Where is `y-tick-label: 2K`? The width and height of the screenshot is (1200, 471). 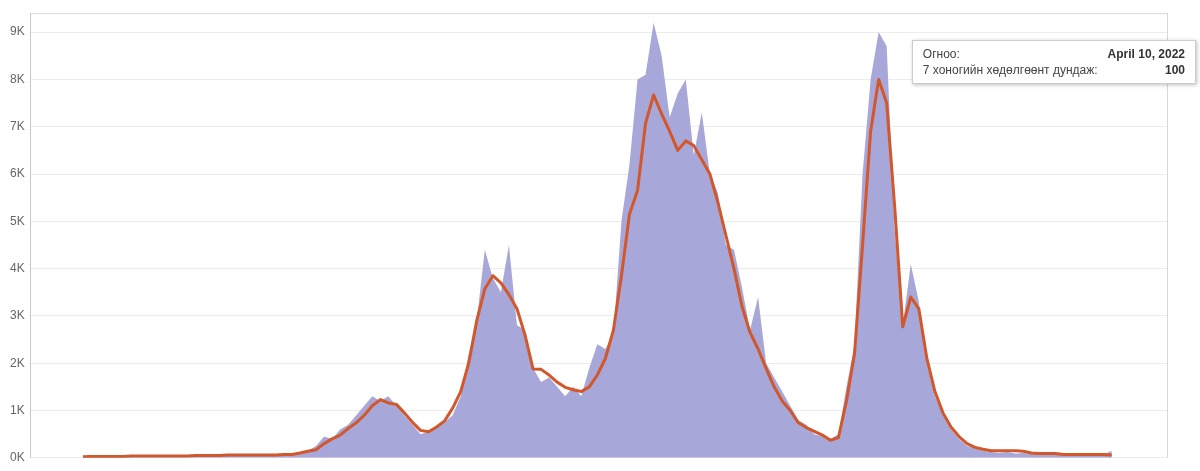 y-tick-label: 2K is located at coordinates (17, 362).